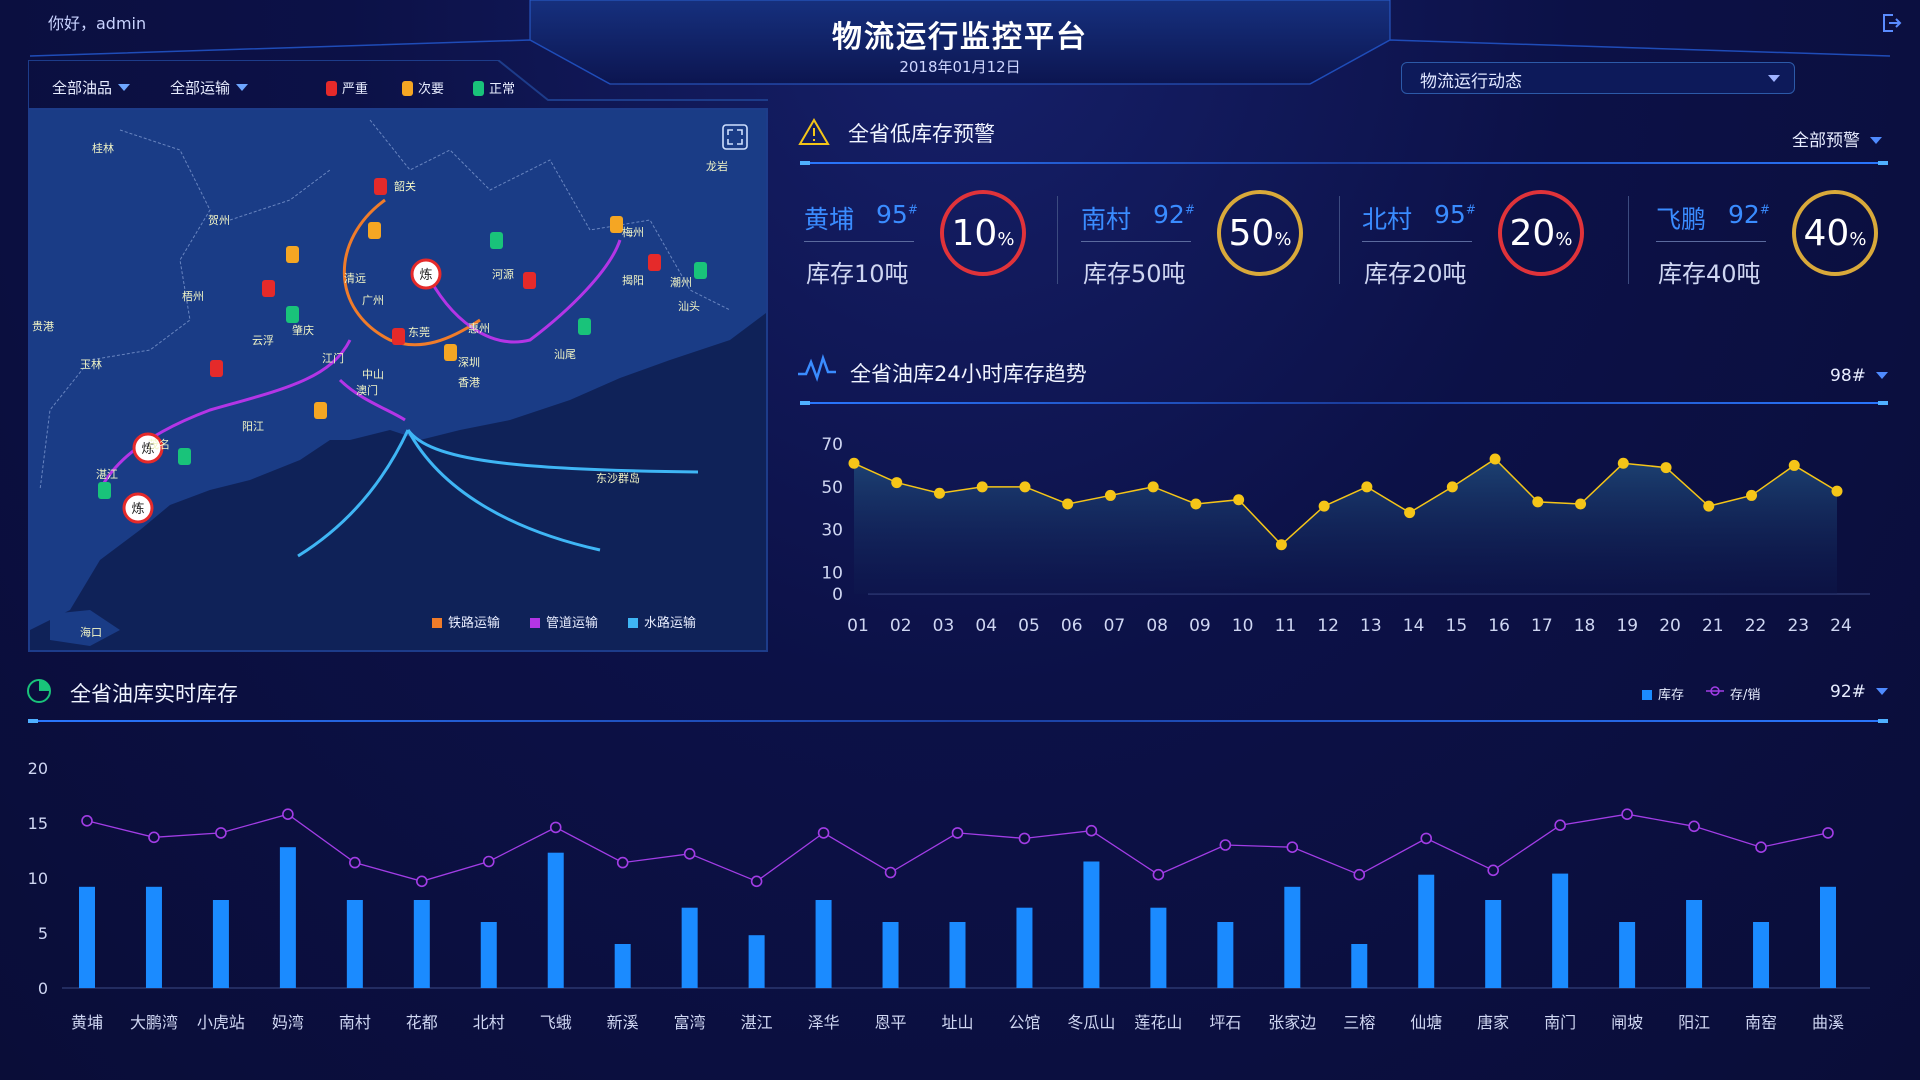 The width and height of the screenshot is (1920, 1080). What do you see at coordinates (1788, 246) in the screenshot?
I see `alert-card: 飞鹏 92# 库存40吨 40%` at bounding box center [1788, 246].